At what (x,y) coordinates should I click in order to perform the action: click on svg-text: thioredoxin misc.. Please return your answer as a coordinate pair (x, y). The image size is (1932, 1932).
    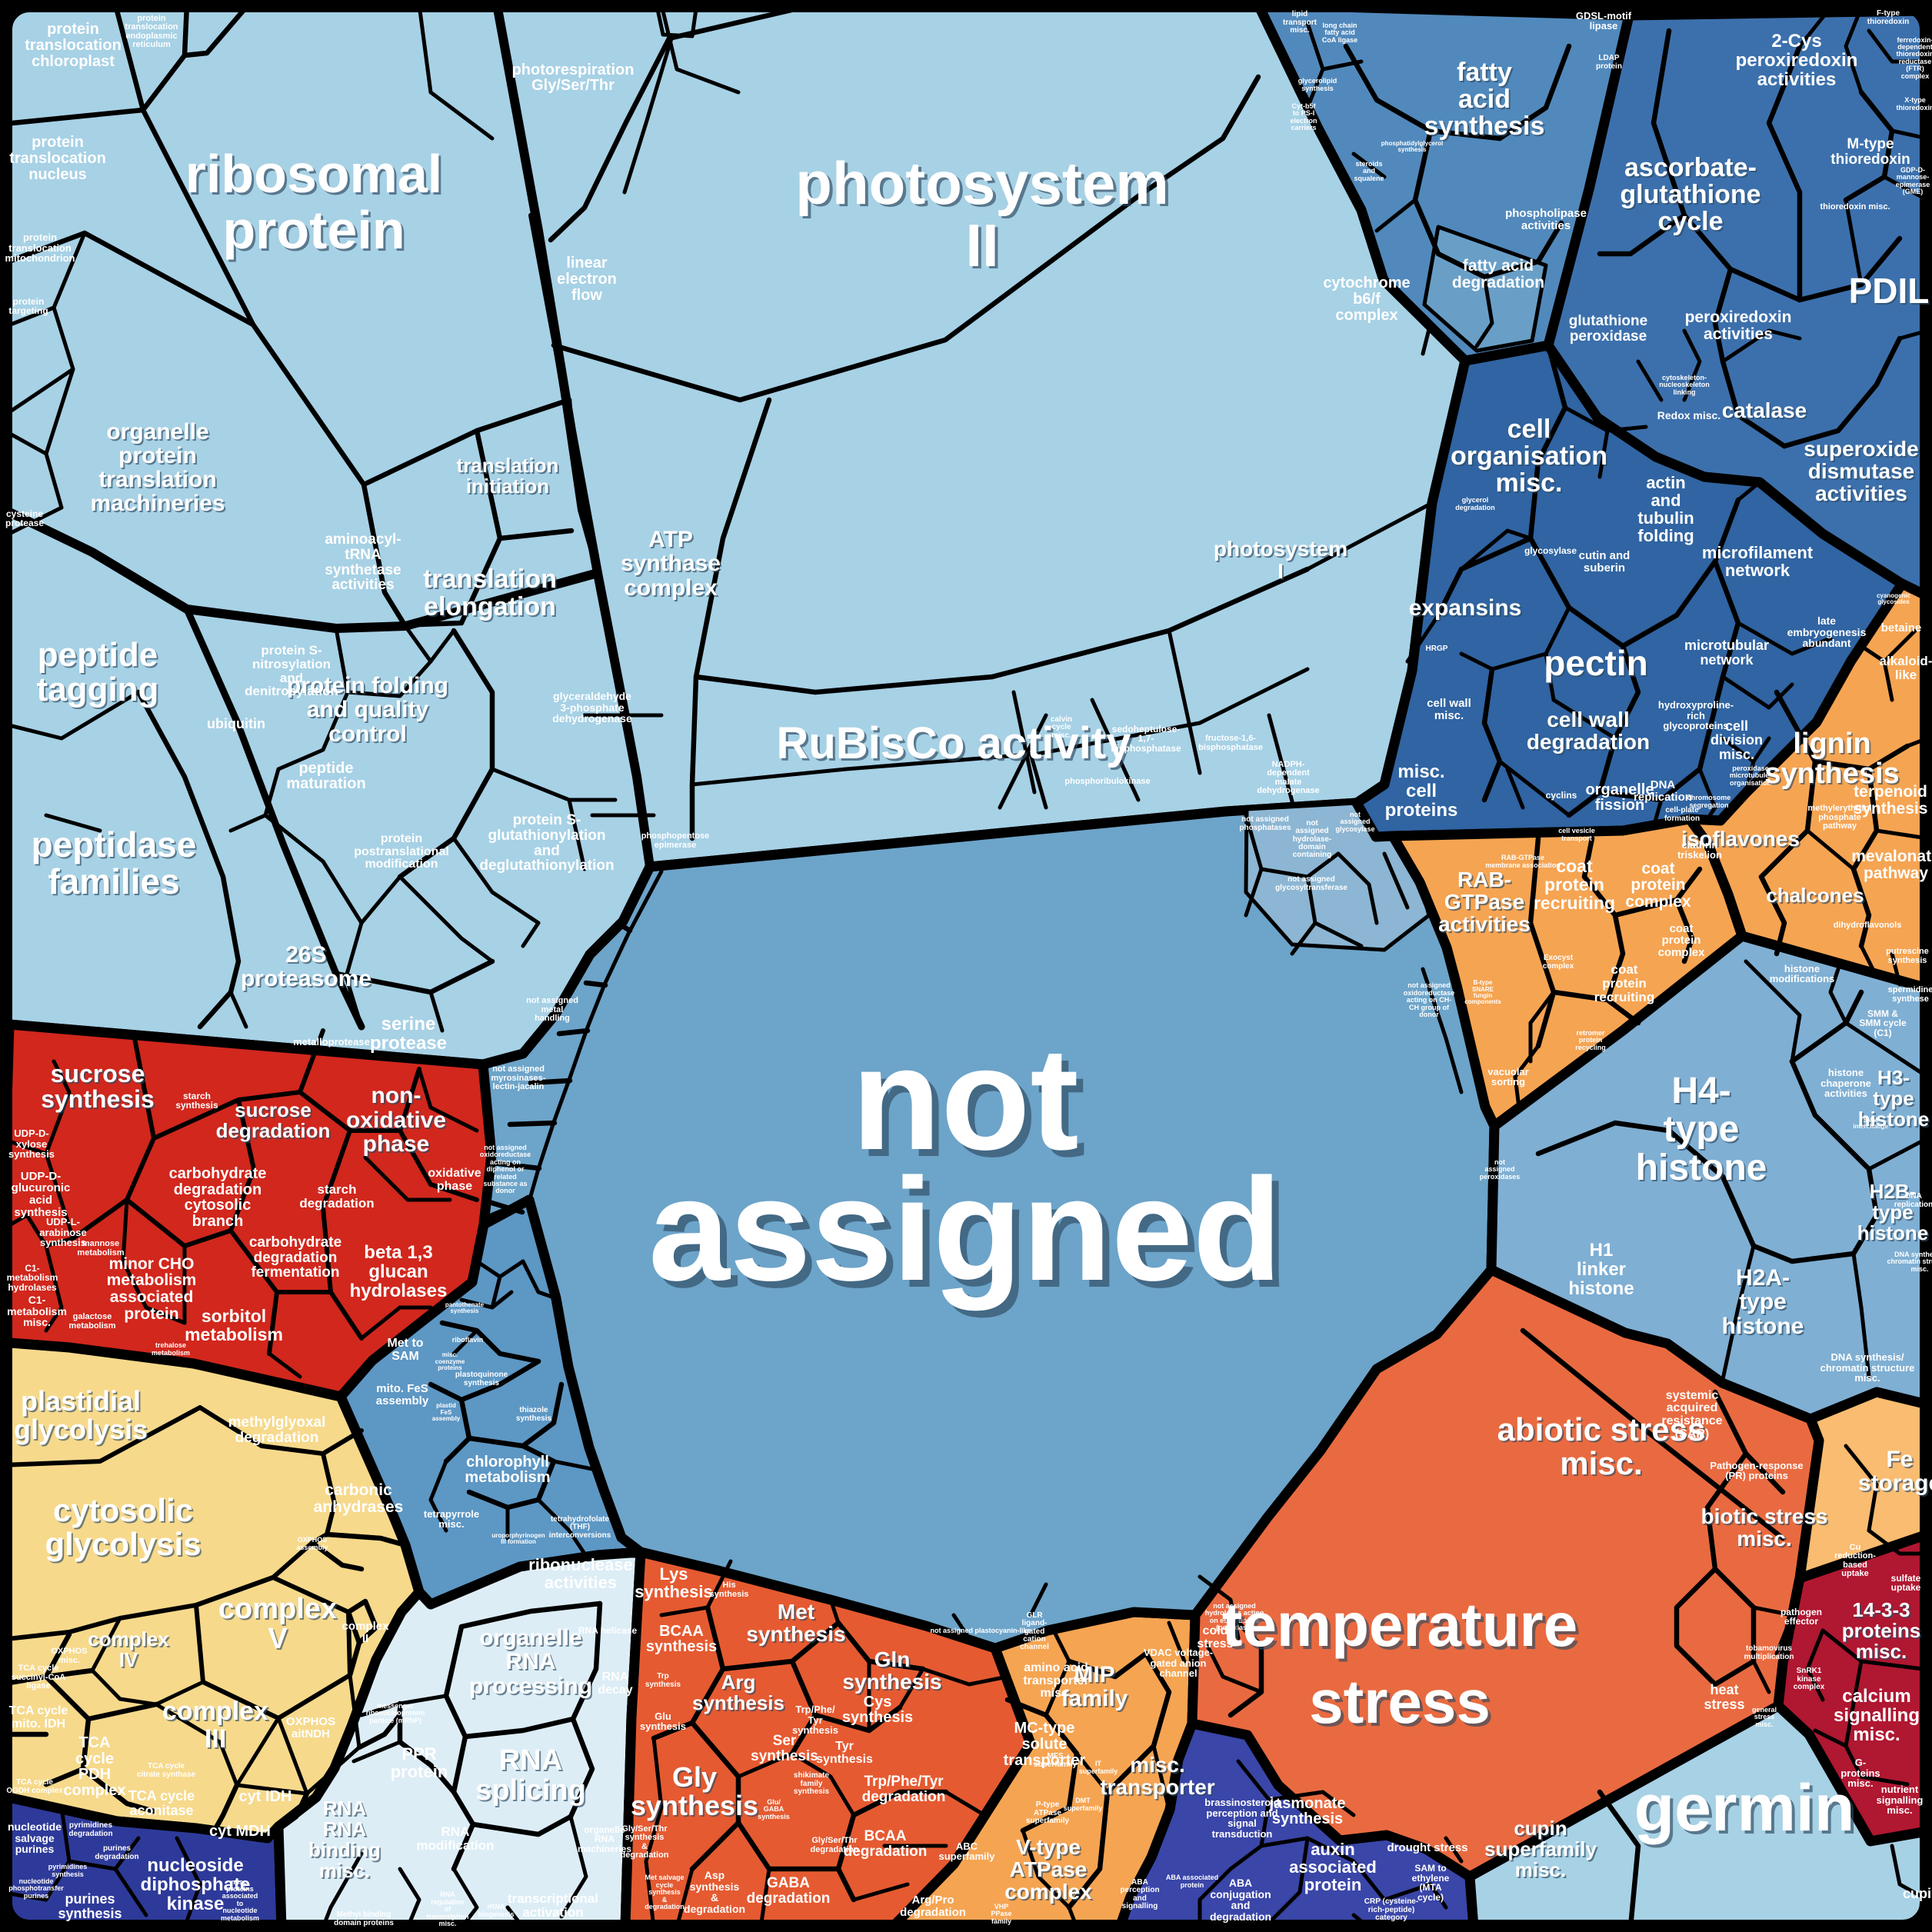
    Looking at the image, I should click on (1855, 207).